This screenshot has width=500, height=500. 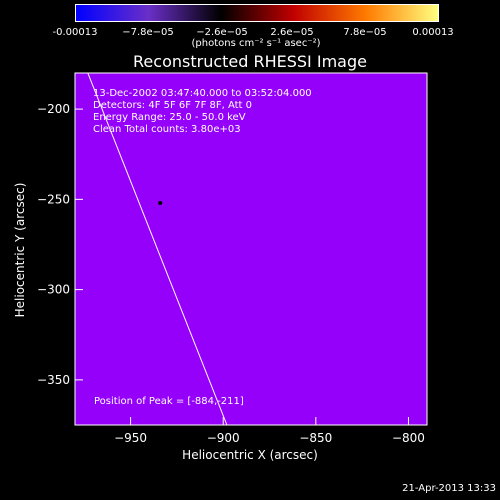 What do you see at coordinates (53, 199) in the screenshot?
I see `y-tick-label: −250` at bounding box center [53, 199].